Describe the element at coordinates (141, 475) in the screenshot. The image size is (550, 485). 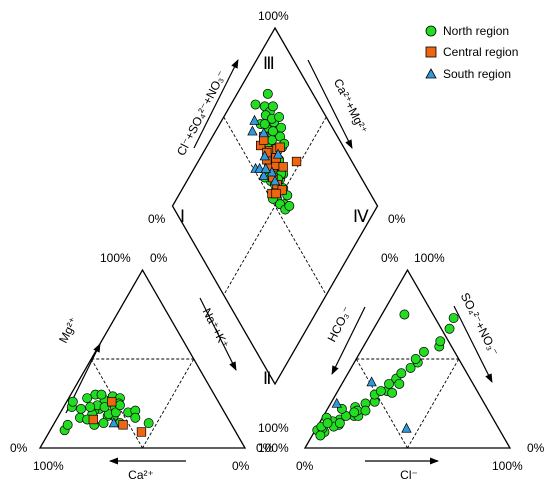
I see `cation-bottom-label: Ca²⁺` at that location.